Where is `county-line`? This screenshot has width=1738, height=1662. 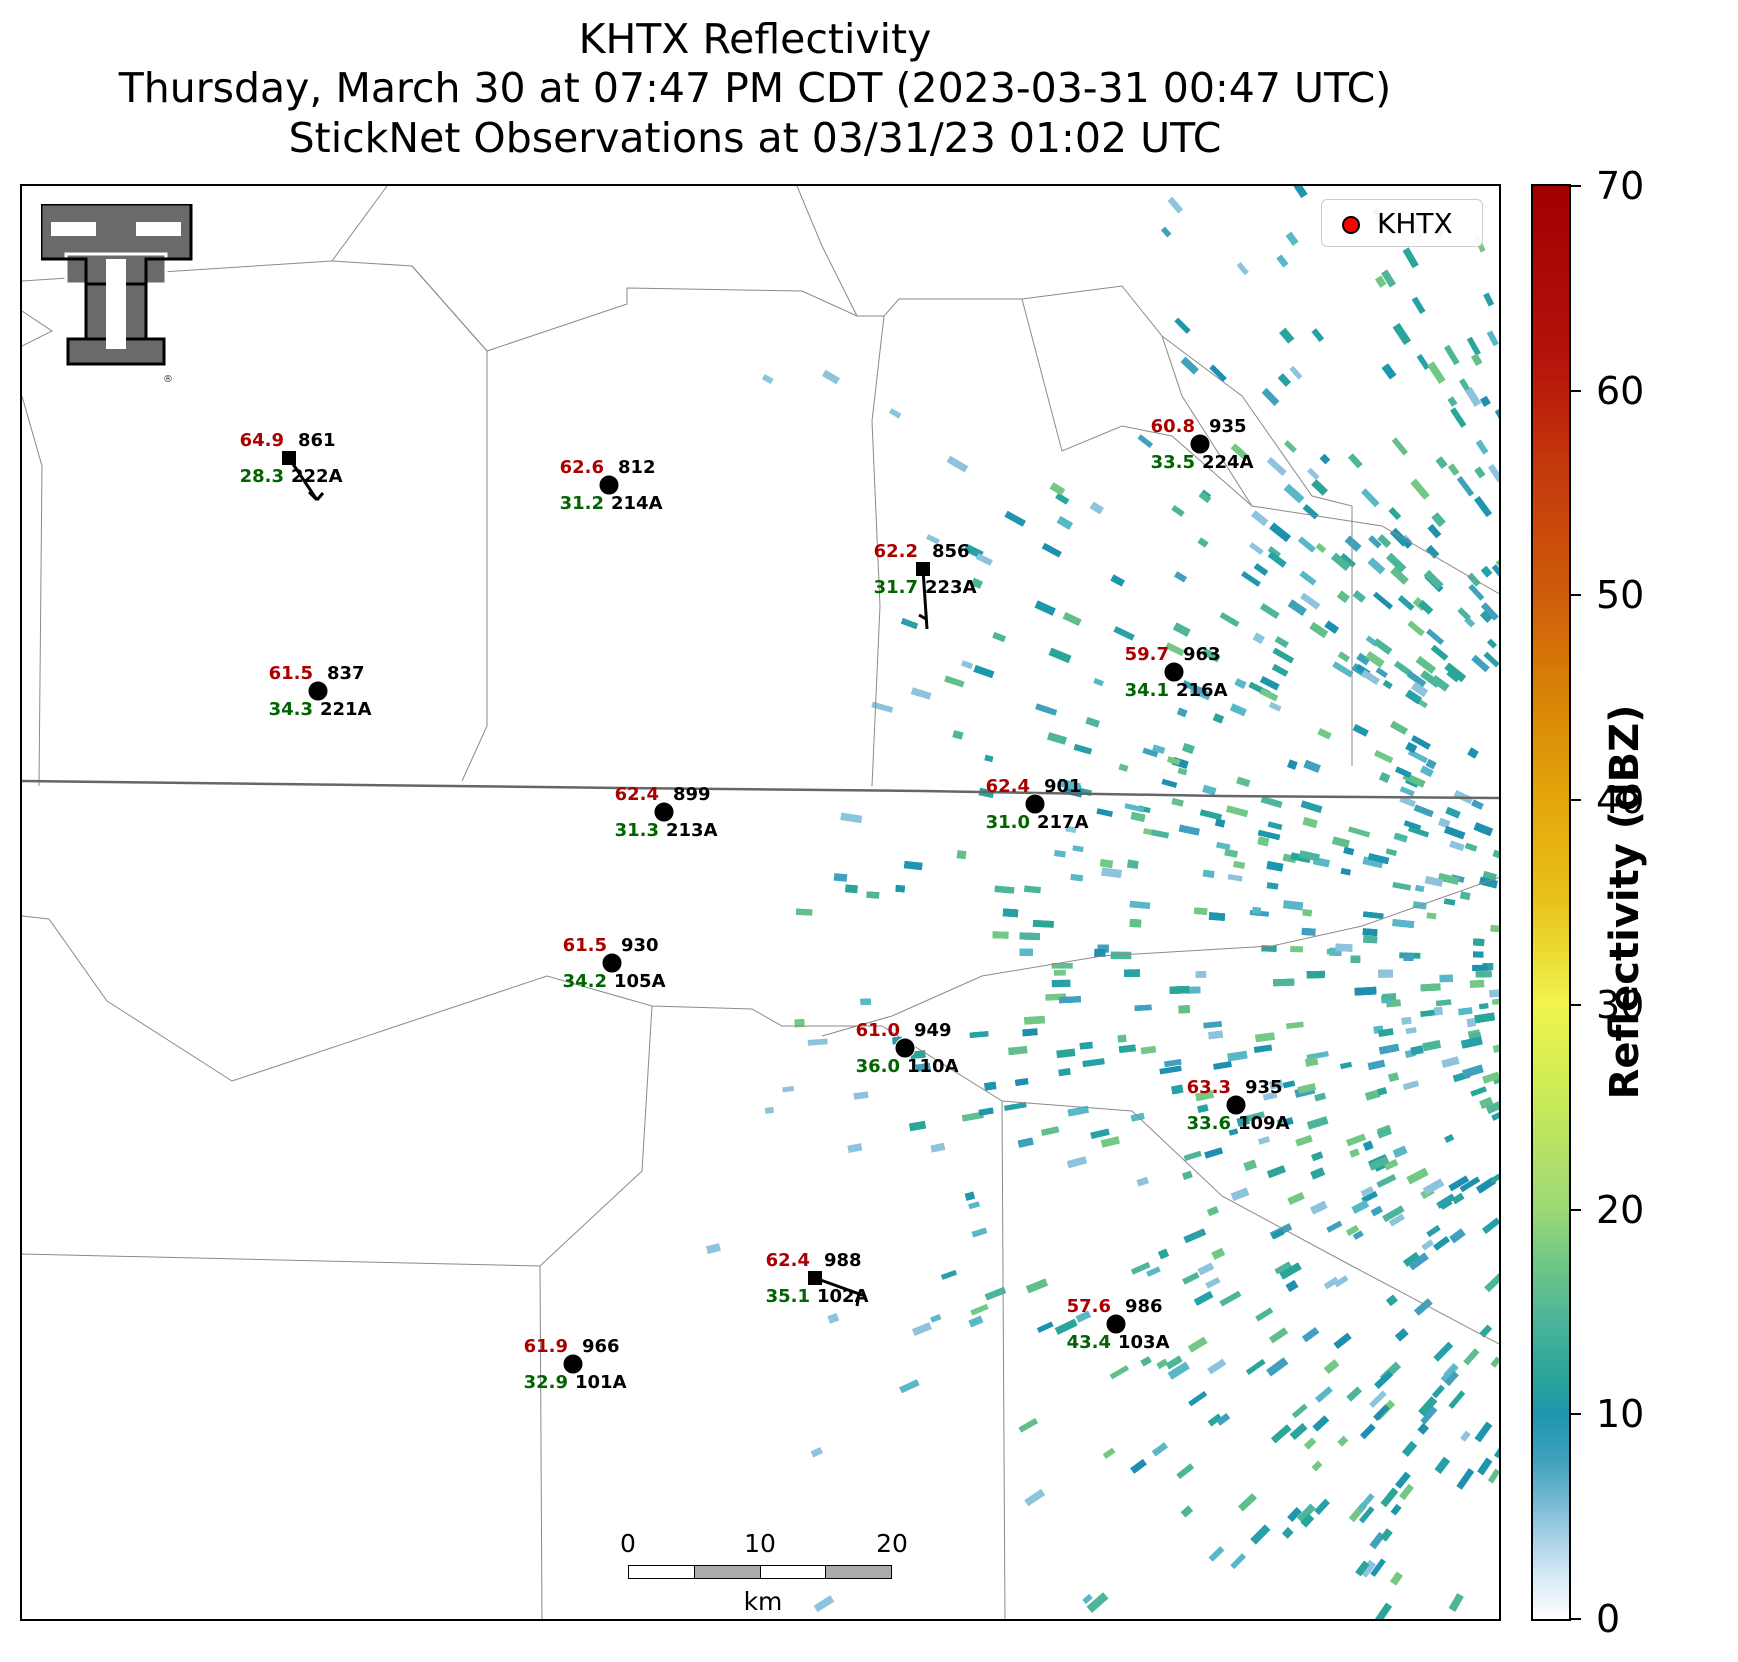 county-line is located at coordinates (337, 1136).